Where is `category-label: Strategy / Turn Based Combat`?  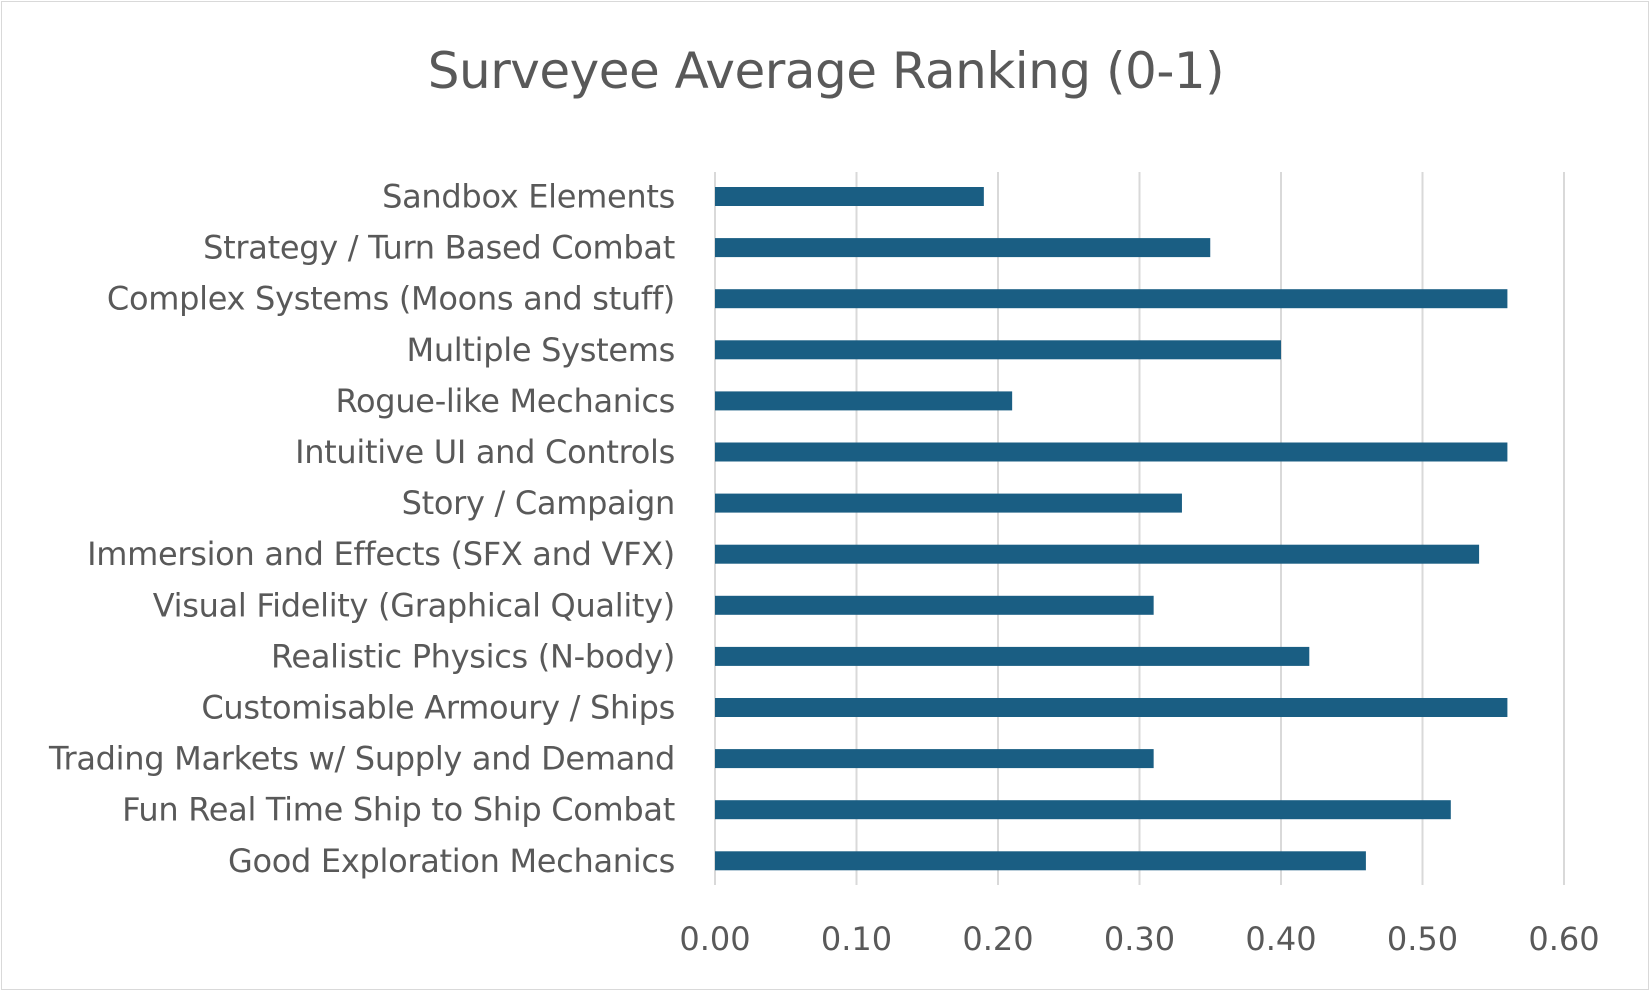
category-label: Strategy / Turn Based Combat is located at coordinates (439, 248).